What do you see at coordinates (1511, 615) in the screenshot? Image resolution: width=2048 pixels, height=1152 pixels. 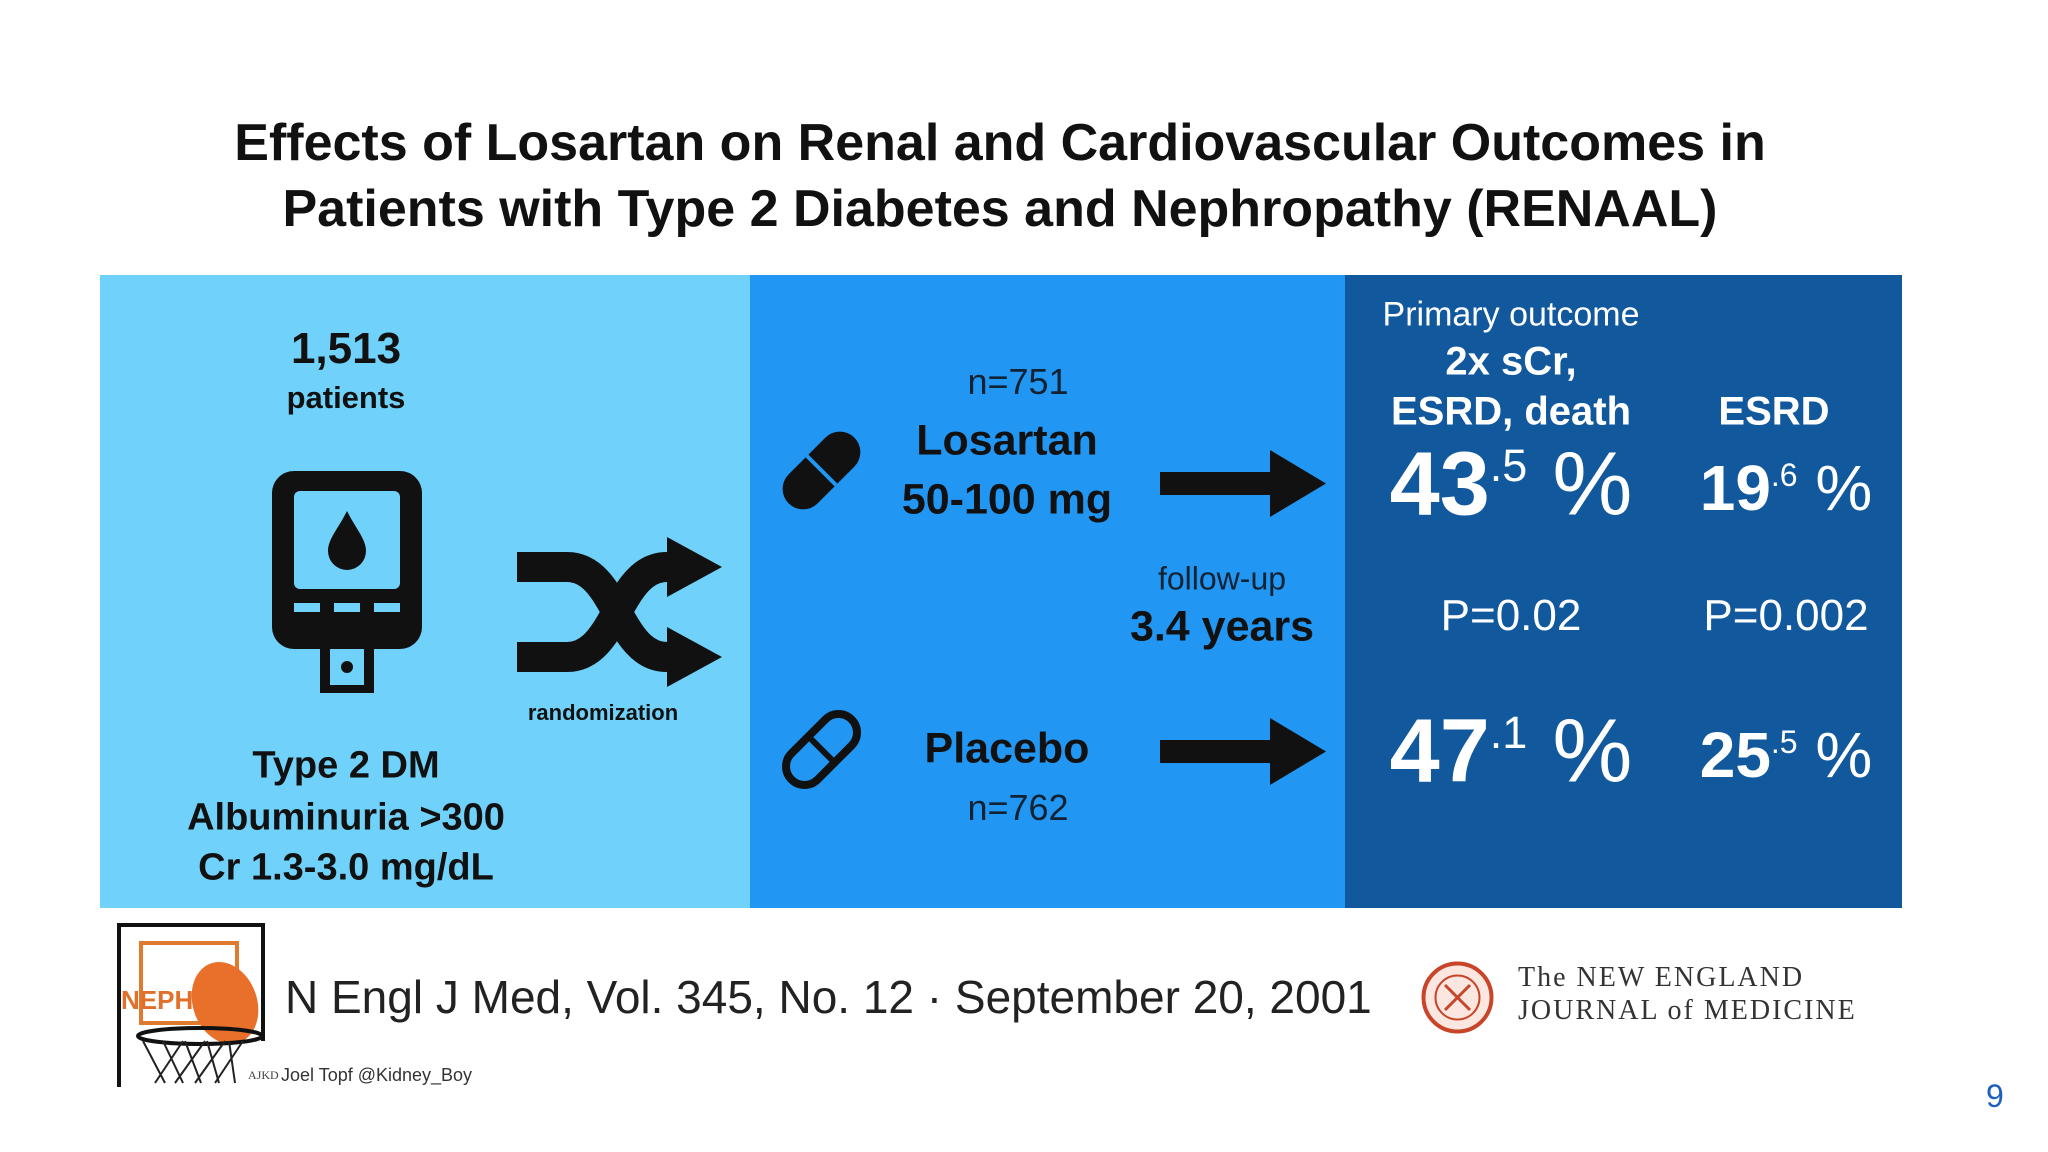 I see `p-value-primary: P=0.02` at bounding box center [1511, 615].